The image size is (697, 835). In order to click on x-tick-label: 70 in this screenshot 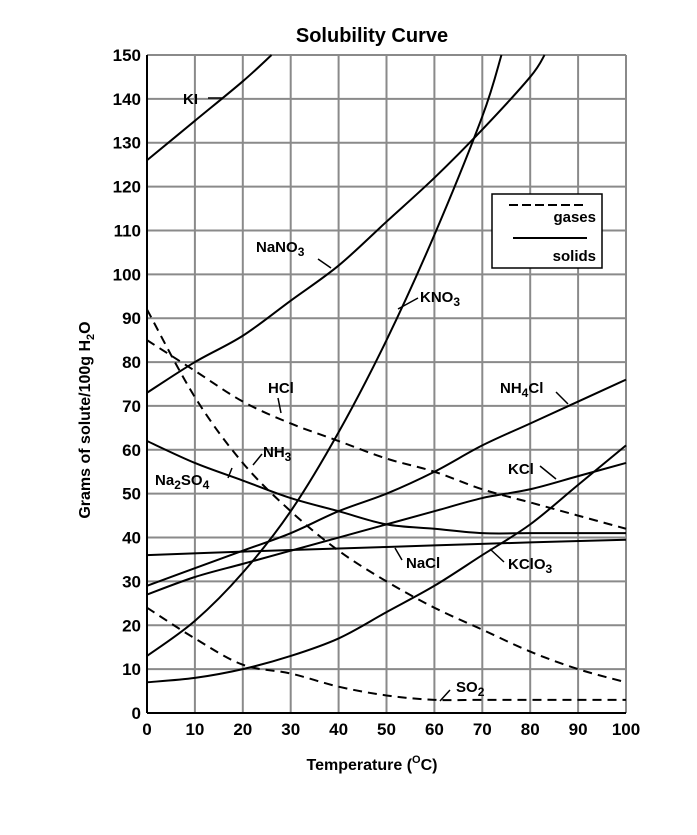, I will do `click(482, 729)`.